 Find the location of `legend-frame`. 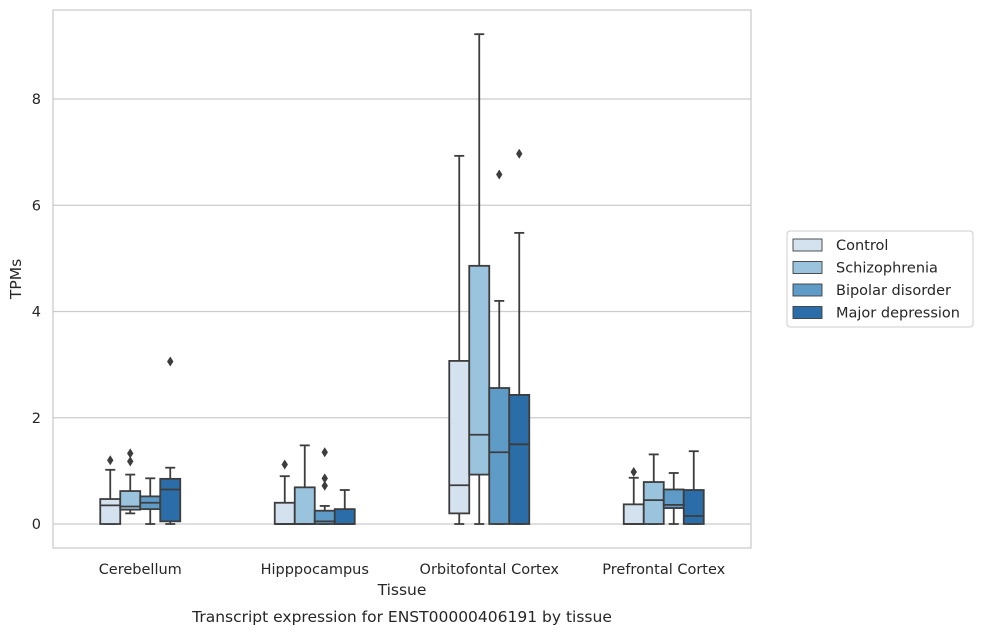

legend-frame is located at coordinates (880, 279).